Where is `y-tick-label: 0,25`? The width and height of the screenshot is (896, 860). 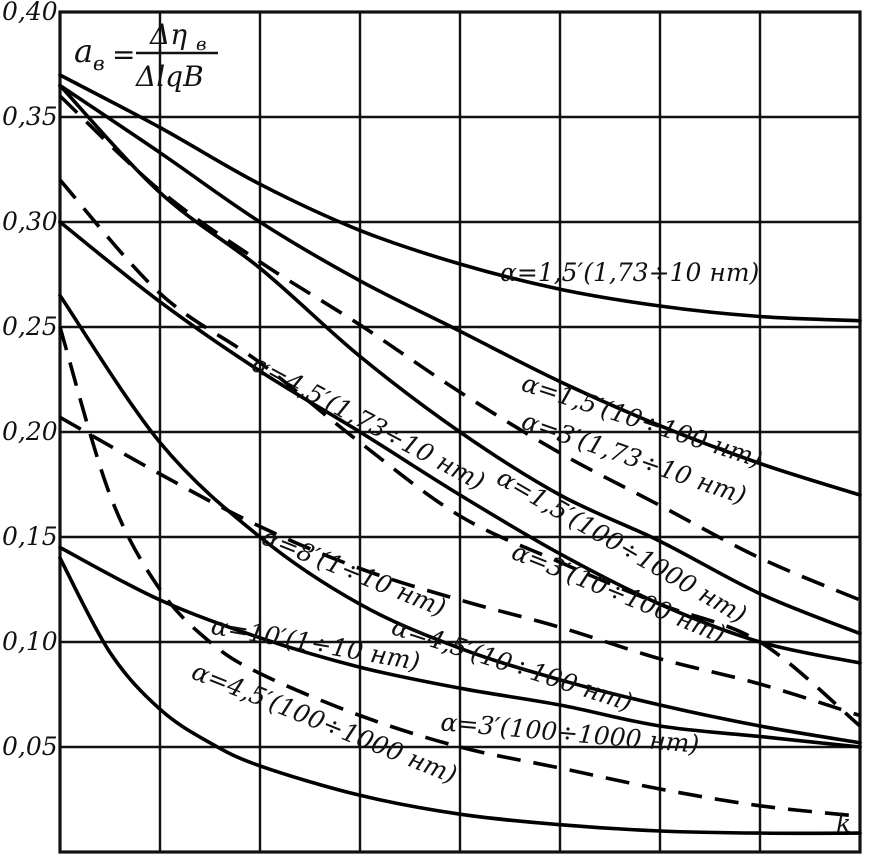
y-tick-label: 0,25 is located at coordinates (30, 326).